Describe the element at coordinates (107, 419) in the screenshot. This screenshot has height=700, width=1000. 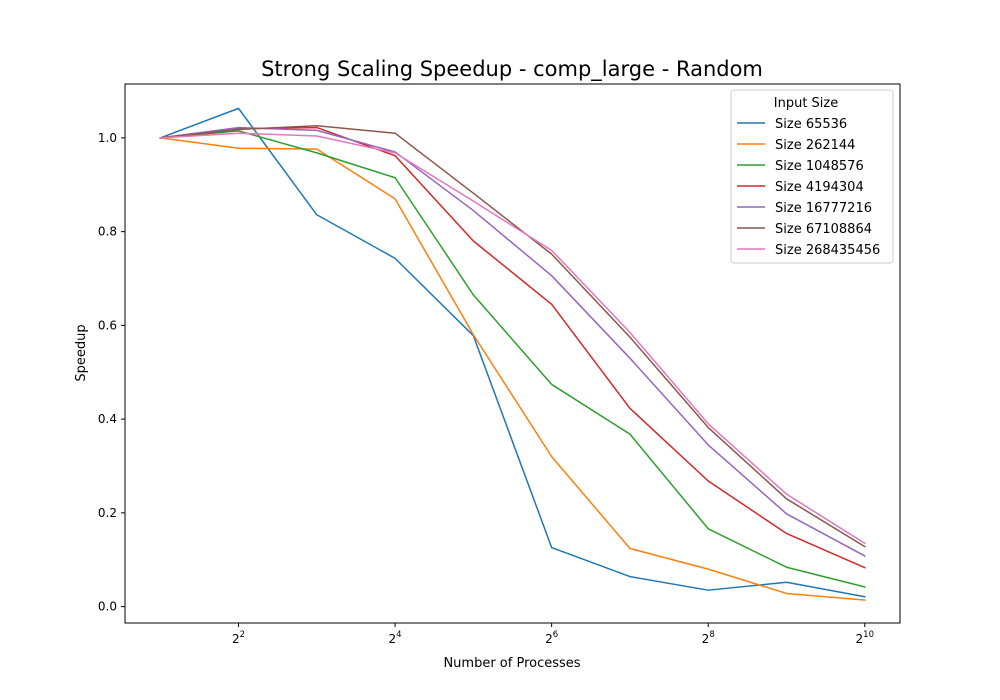
I see `y-tick-label: 0.4` at that location.